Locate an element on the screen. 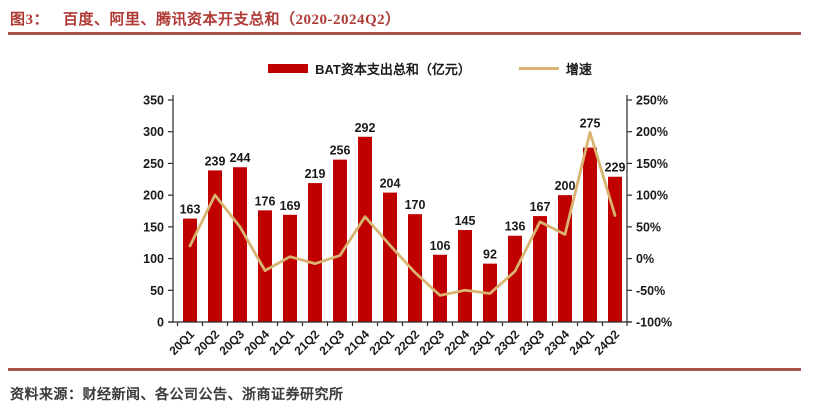 This screenshot has width=831, height=412. source-text: 财经新闻、各公司公告、浙商证券研究所 is located at coordinates (213, 395).